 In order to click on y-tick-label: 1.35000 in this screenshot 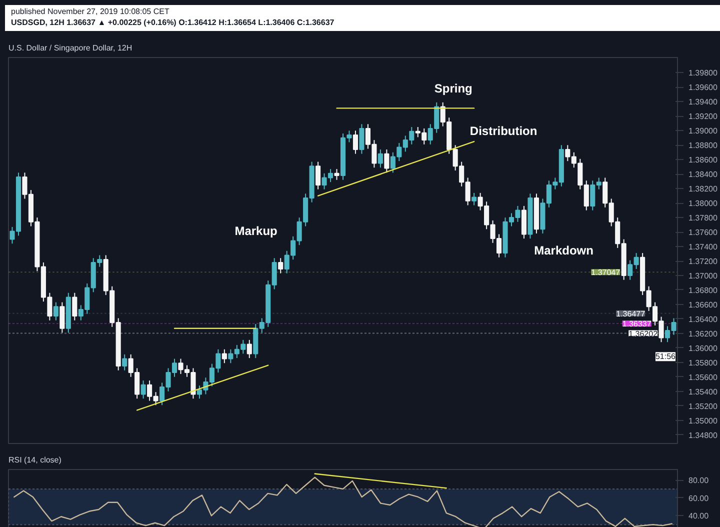, I will do `click(703, 421)`.